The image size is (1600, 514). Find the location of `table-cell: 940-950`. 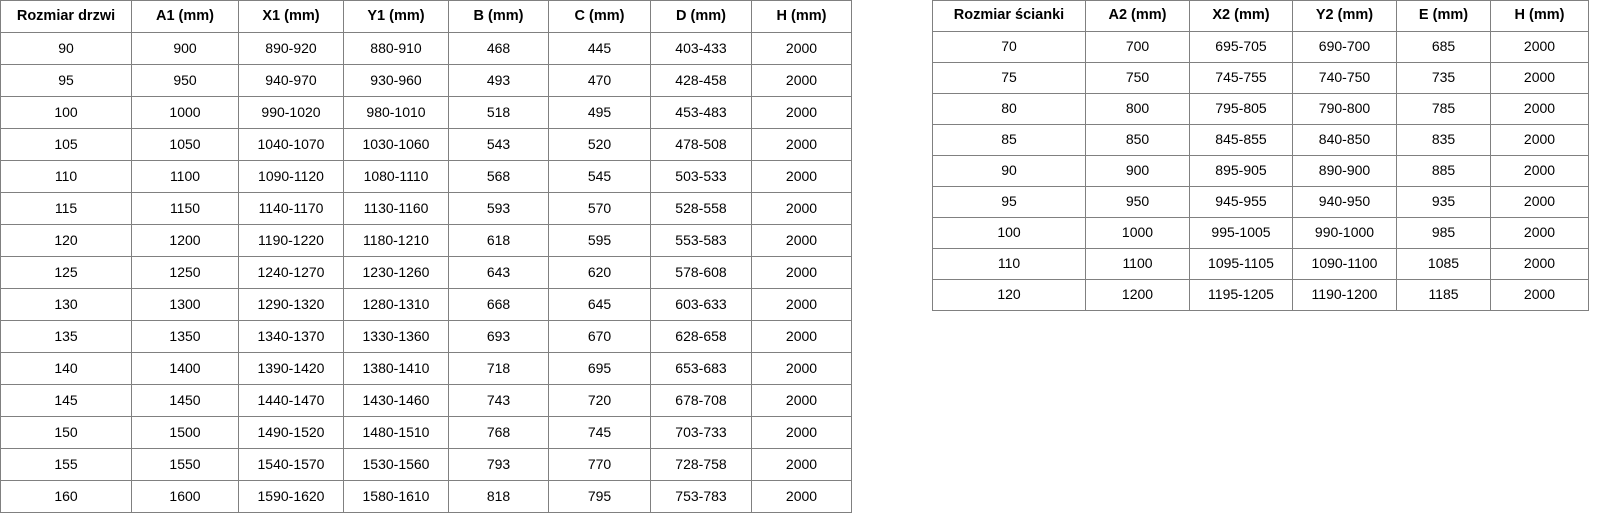

table-cell: 940-950 is located at coordinates (1344, 202).